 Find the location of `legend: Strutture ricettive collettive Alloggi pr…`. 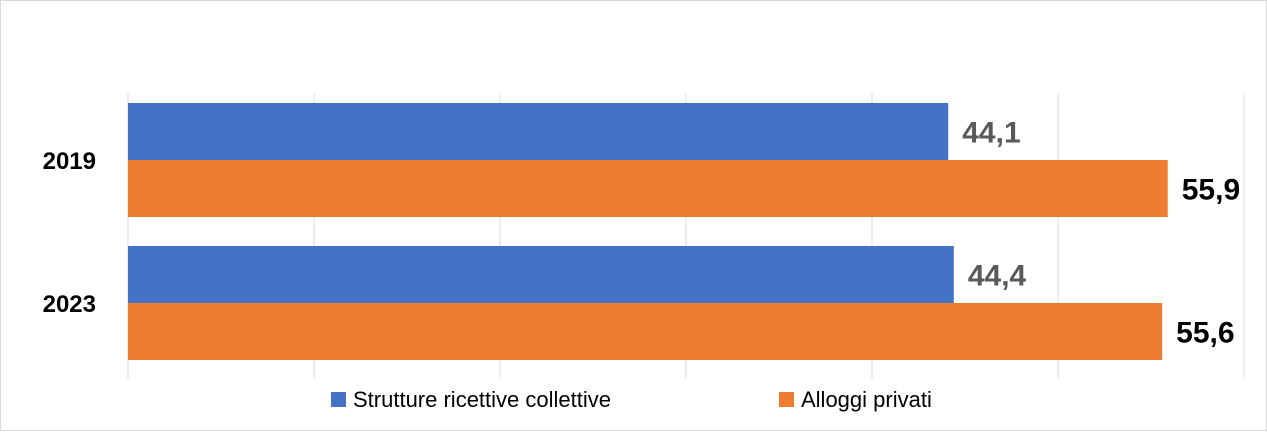

legend: Strutture ricettive collettive Alloggi pr… is located at coordinates (631, 399).